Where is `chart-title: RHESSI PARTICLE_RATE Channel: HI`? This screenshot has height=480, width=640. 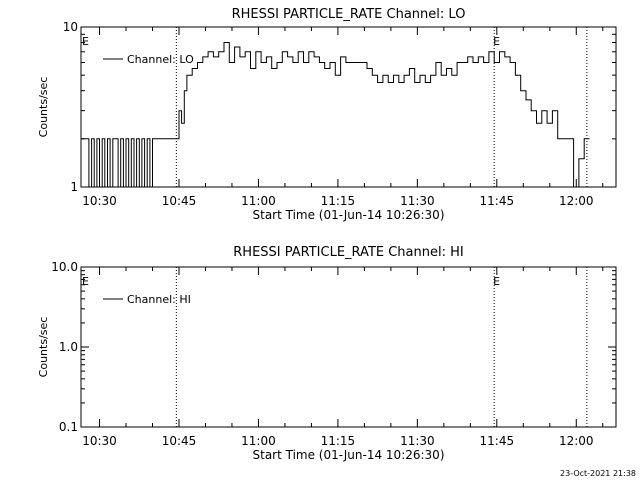
chart-title: RHESSI PARTICLE_RATE Channel: HI is located at coordinates (348, 252).